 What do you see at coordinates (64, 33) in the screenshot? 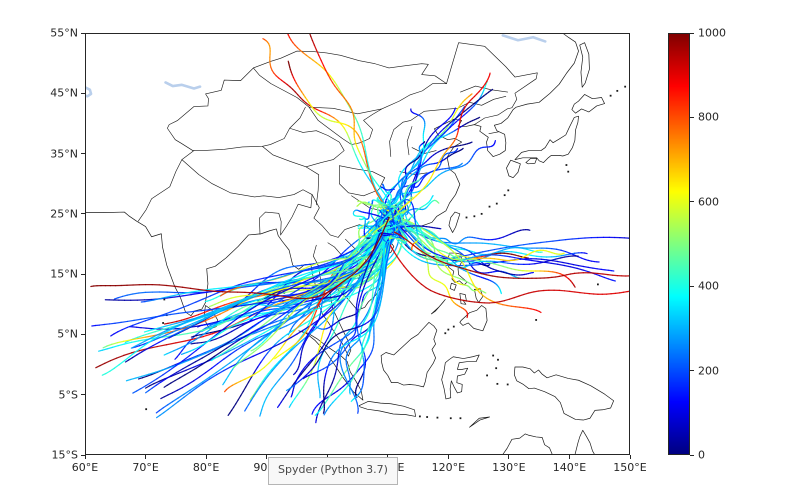
I see `y-axis-tick-label: 55°N` at bounding box center [64, 33].